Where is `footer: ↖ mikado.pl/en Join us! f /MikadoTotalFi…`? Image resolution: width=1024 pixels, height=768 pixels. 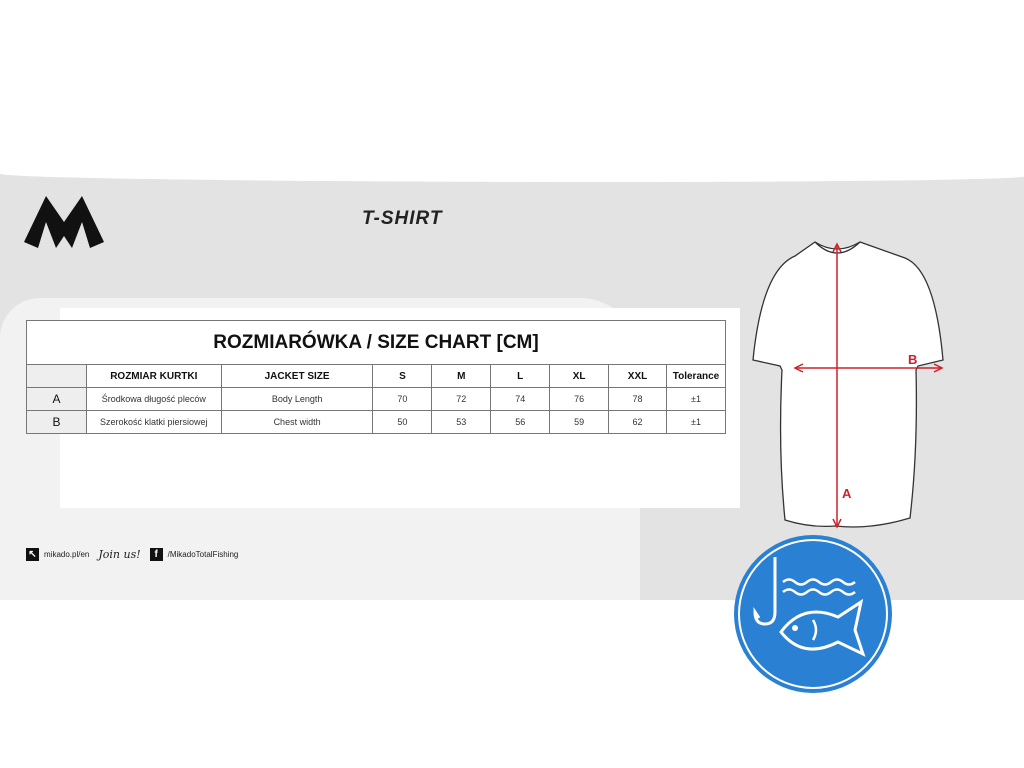
footer: ↖ mikado.pl/en Join us! f /MikadoTotalFi… is located at coordinates (132, 554).